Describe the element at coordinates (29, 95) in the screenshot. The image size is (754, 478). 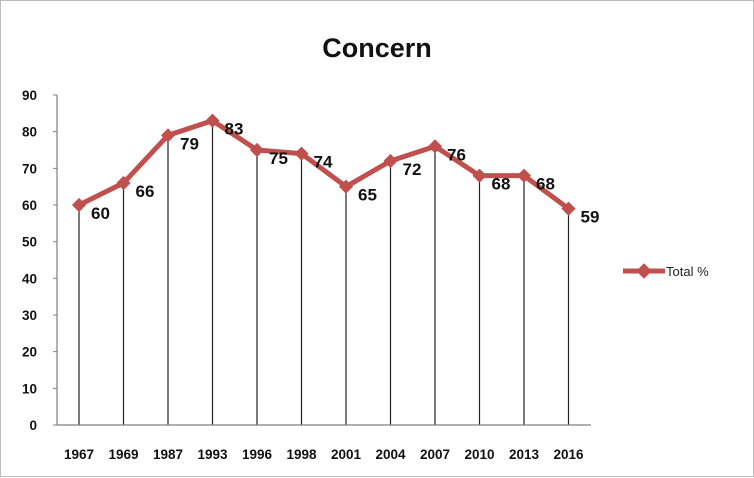
I see `y-tick-label: 90` at that location.